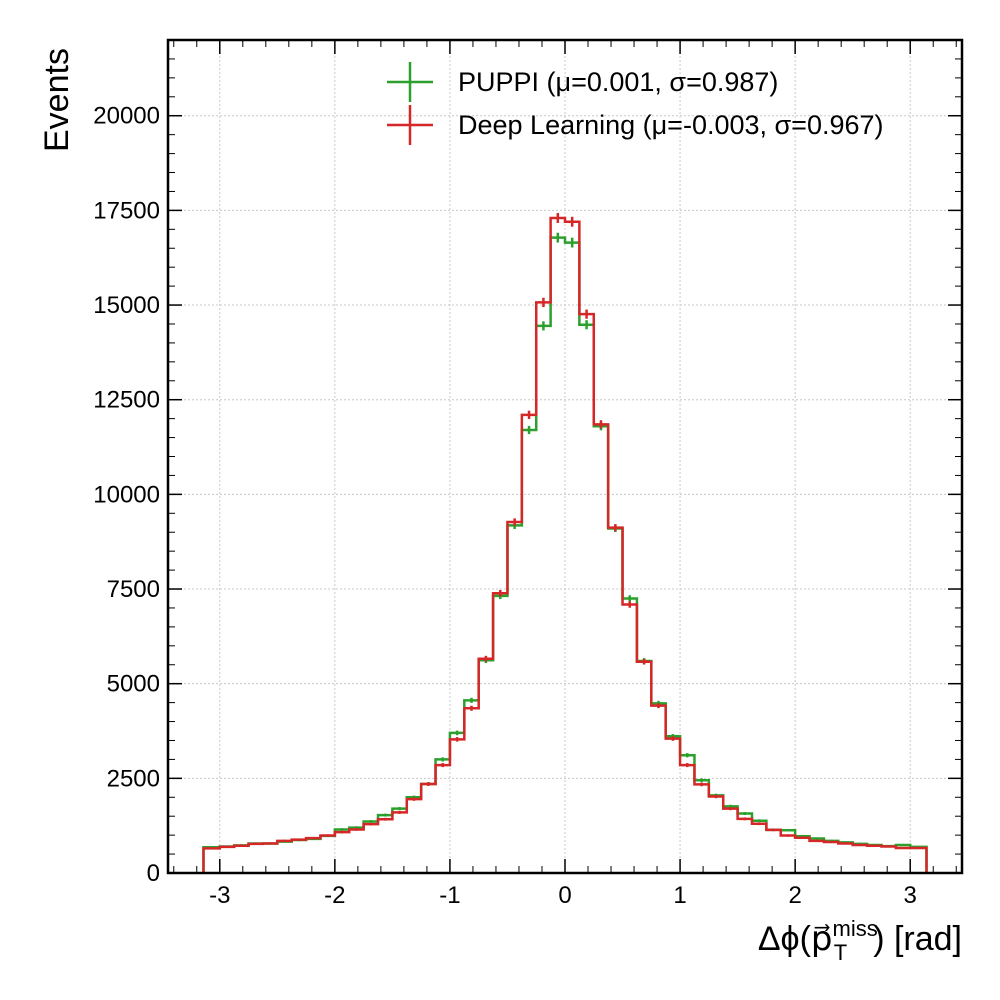  Describe the element at coordinates (133, 778) in the screenshot. I see `y-tick-label: 2500` at that location.